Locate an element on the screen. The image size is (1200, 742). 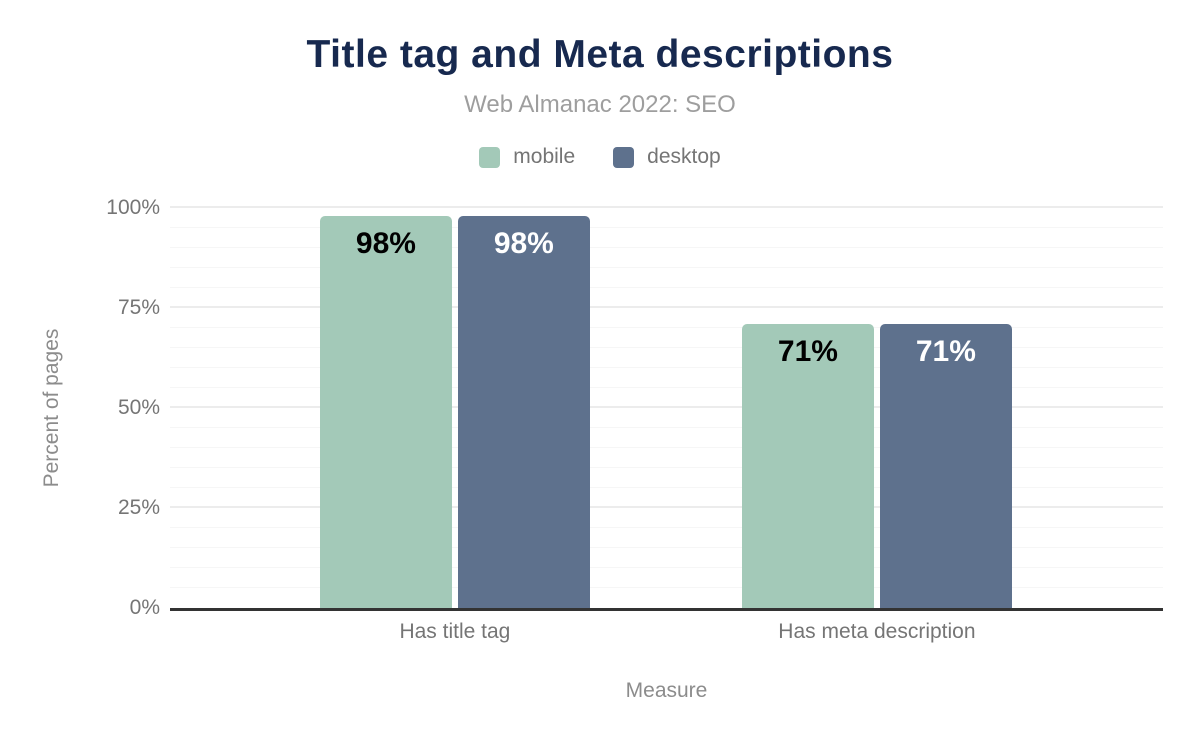
y-tick-label: 25% is located at coordinates (138, 507).